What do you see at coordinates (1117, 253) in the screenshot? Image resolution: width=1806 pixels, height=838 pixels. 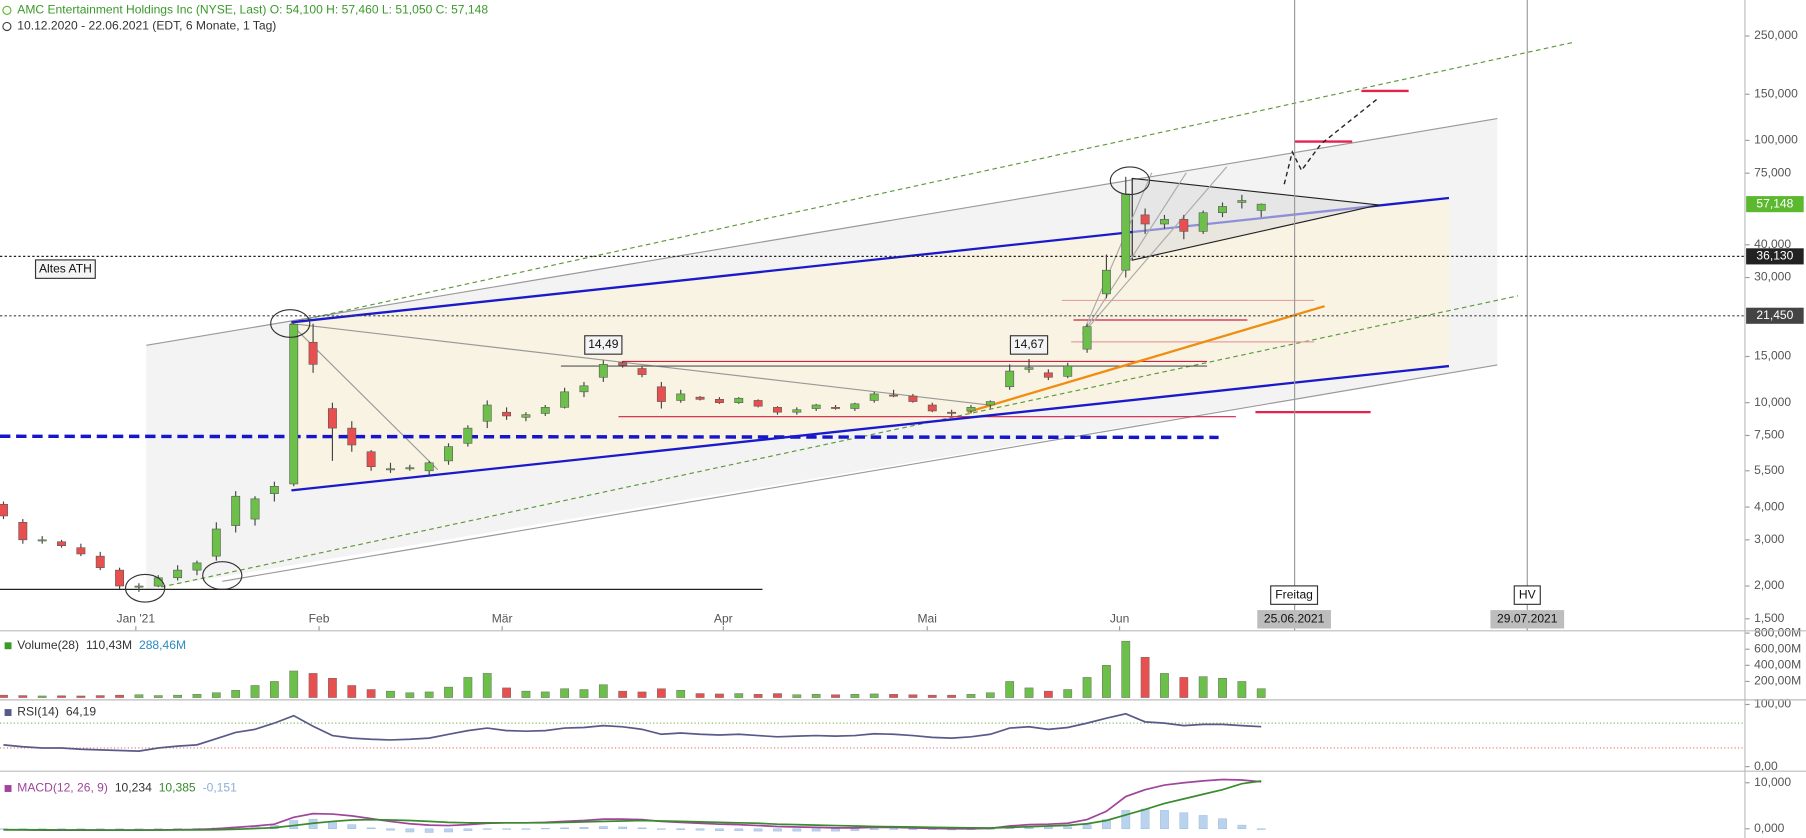 I see `fan-line` at bounding box center [1117, 253].